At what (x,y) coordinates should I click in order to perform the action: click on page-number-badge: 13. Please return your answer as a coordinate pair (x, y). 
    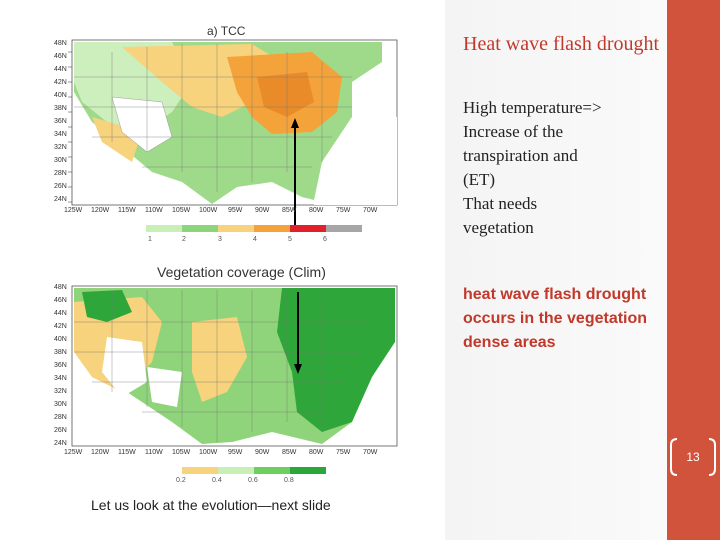
    Looking at the image, I should click on (693, 457).